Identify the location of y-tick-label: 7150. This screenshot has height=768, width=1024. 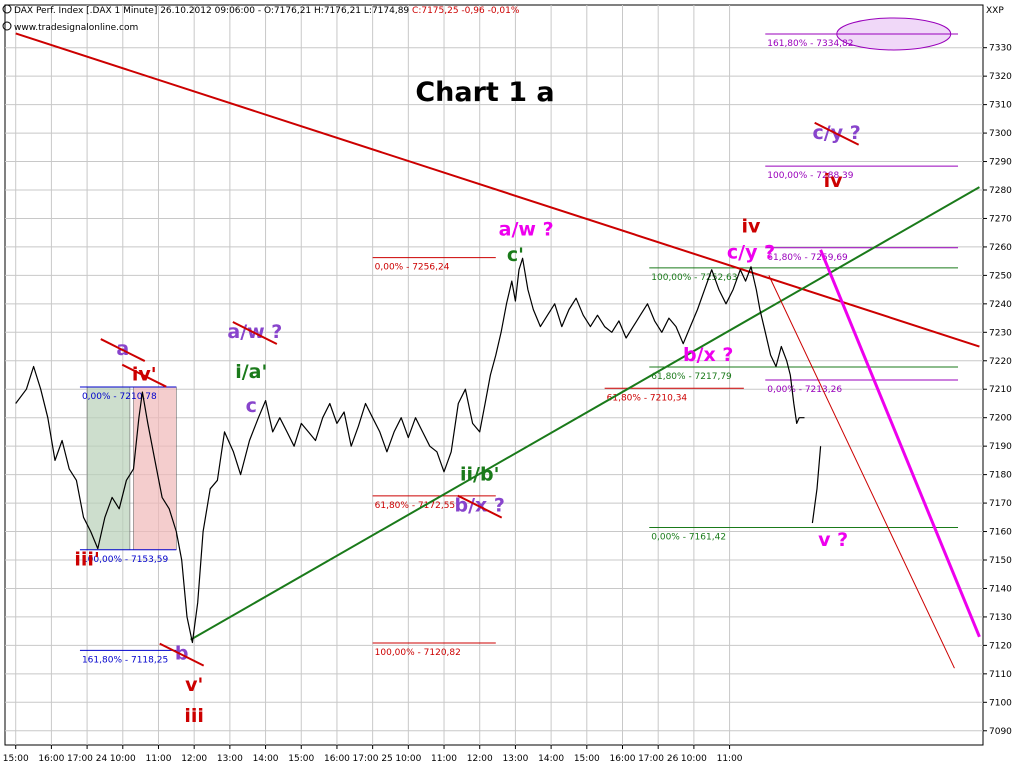
(1000, 561).